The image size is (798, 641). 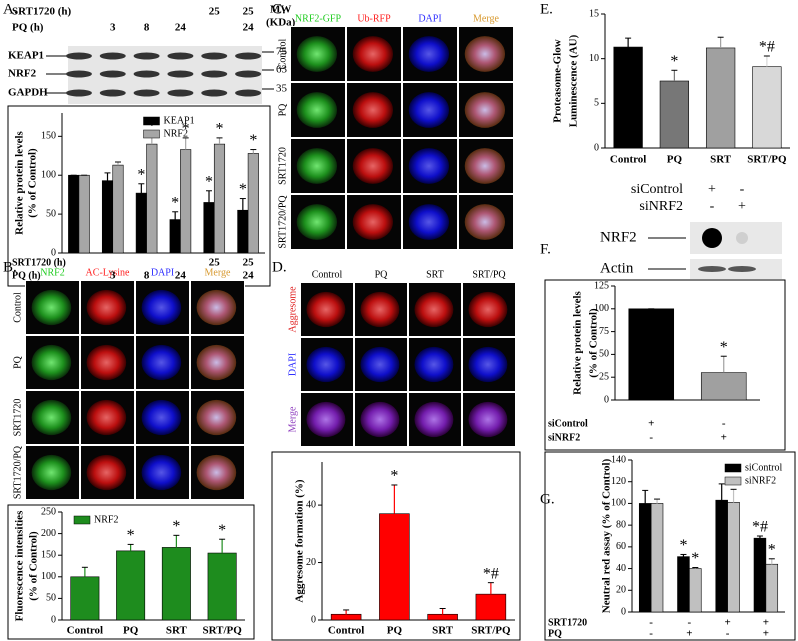 What do you see at coordinates (165, 75) in the screenshot?
I see `blot` at bounding box center [165, 75].